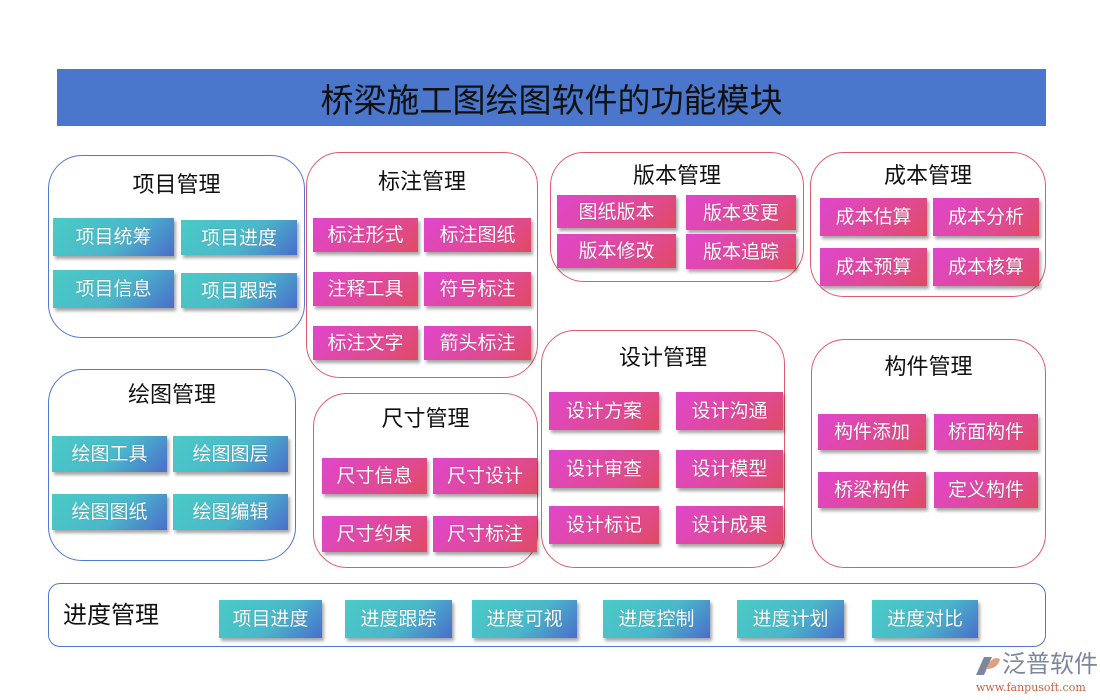 The height and width of the screenshot is (700, 1100). Describe the element at coordinates (925, 619) in the screenshot. I see `function-button: 进度对比` at that location.